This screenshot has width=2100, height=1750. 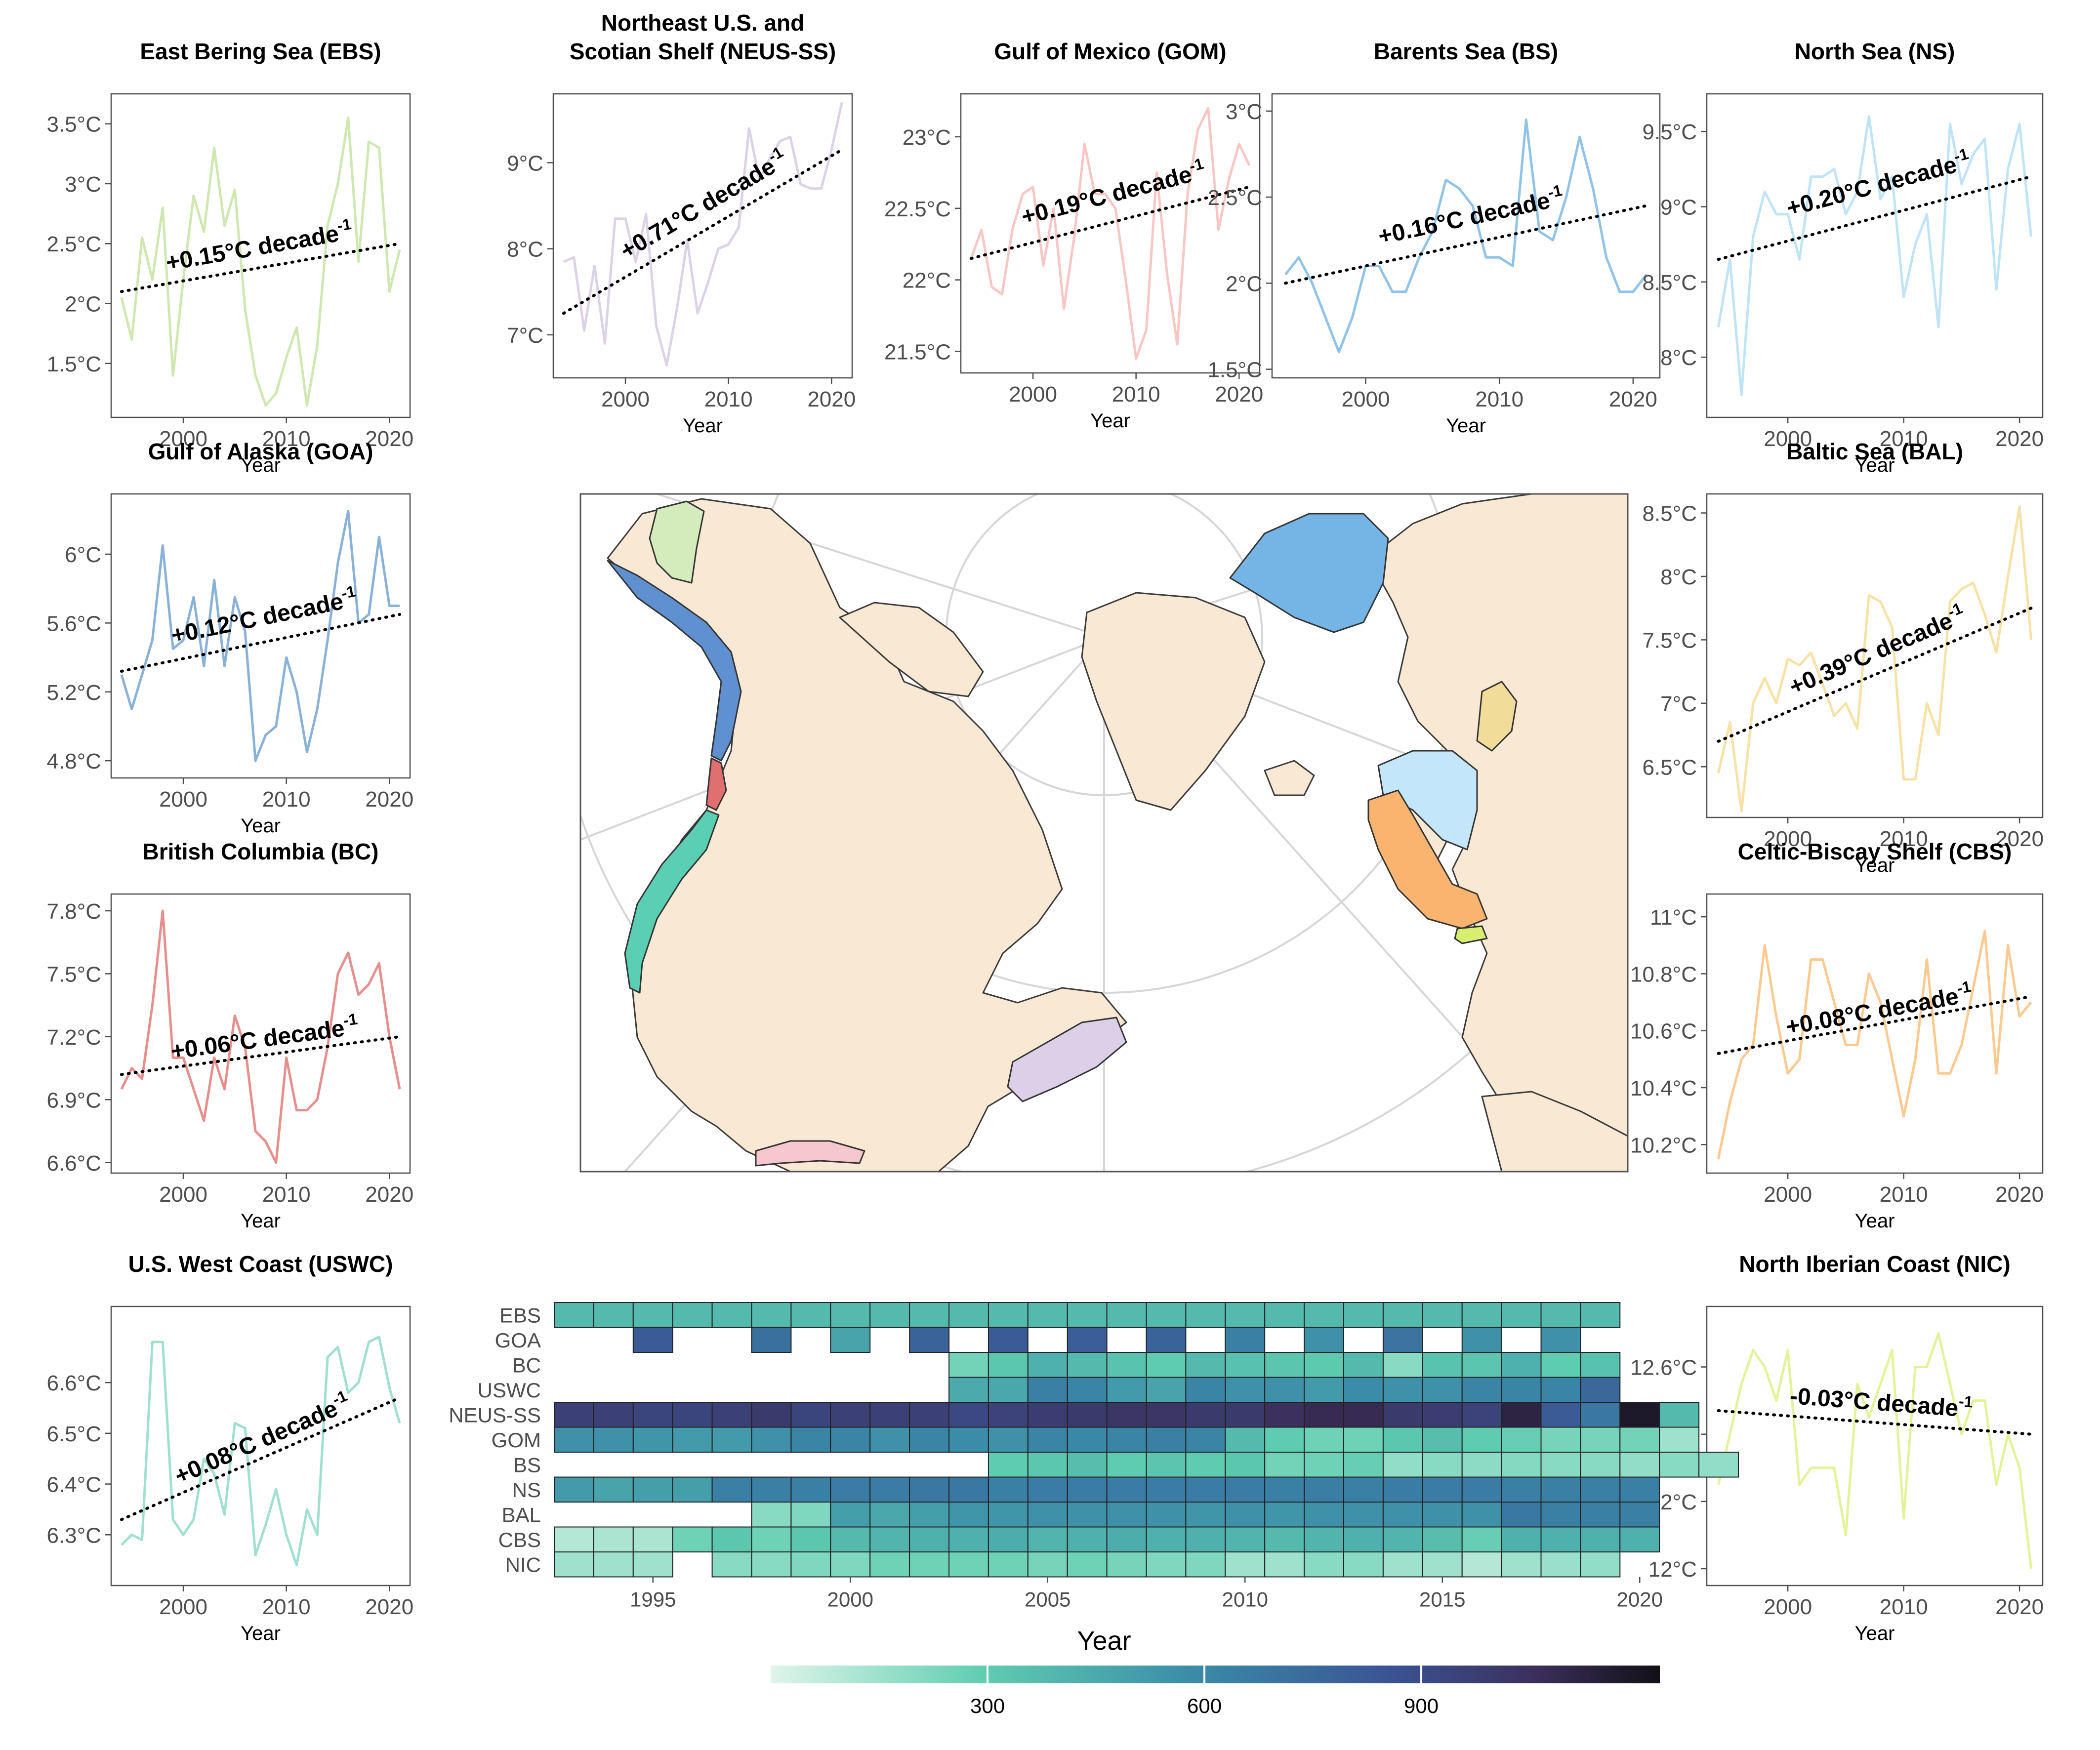 I want to click on legend-colorbar, so click(x=1216, y=1674).